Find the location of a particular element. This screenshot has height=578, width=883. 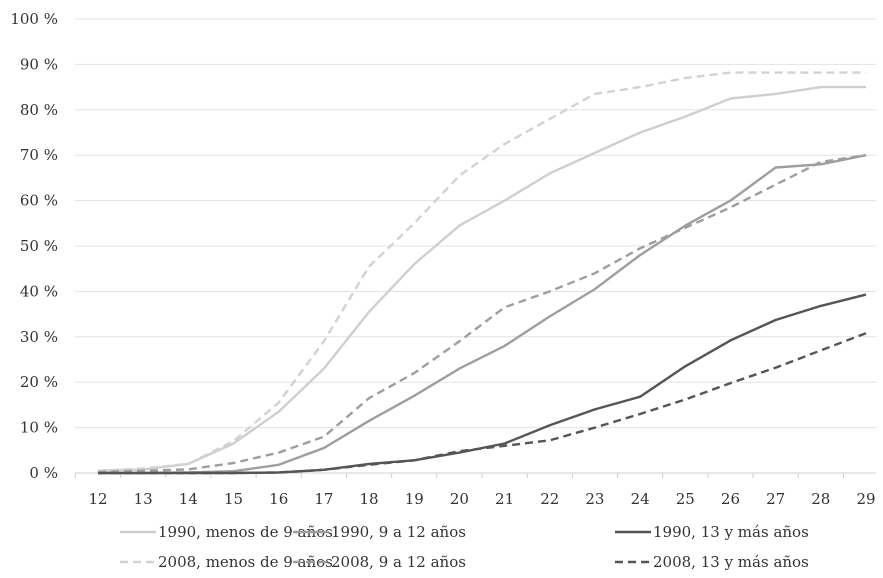

x-tick-label: 13 is located at coordinates (143, 499).